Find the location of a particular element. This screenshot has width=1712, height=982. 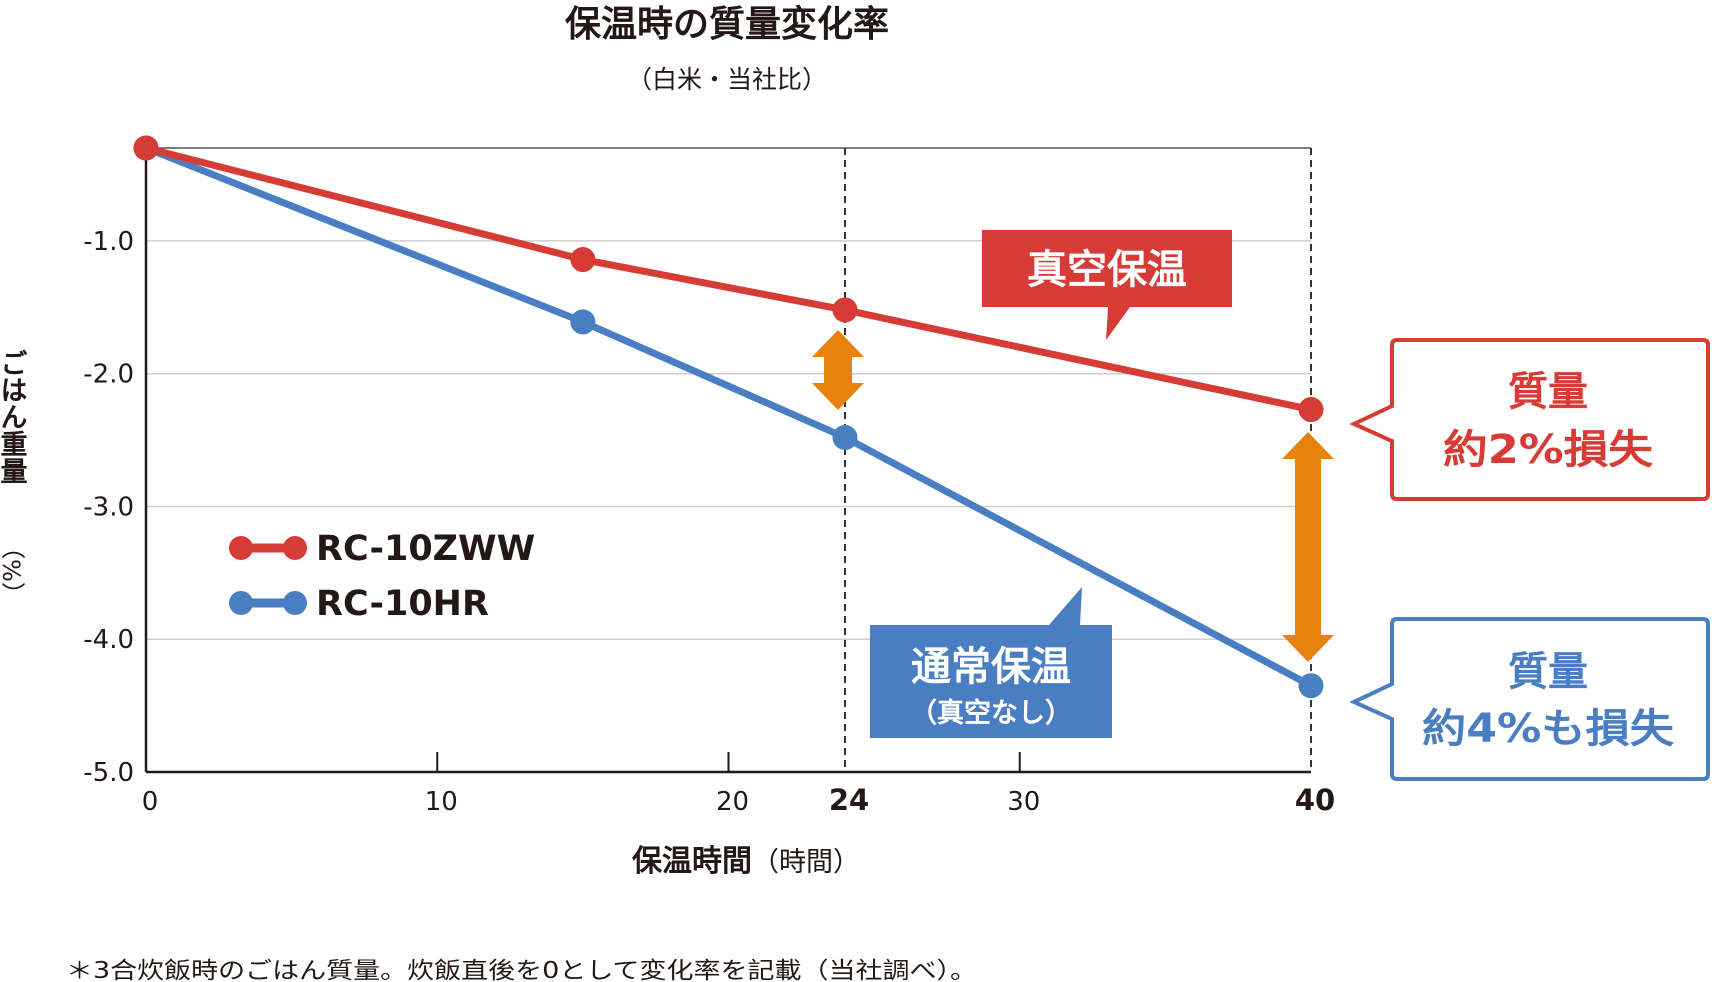

x-tick-label: 10 is located at coordinates (441, 802).